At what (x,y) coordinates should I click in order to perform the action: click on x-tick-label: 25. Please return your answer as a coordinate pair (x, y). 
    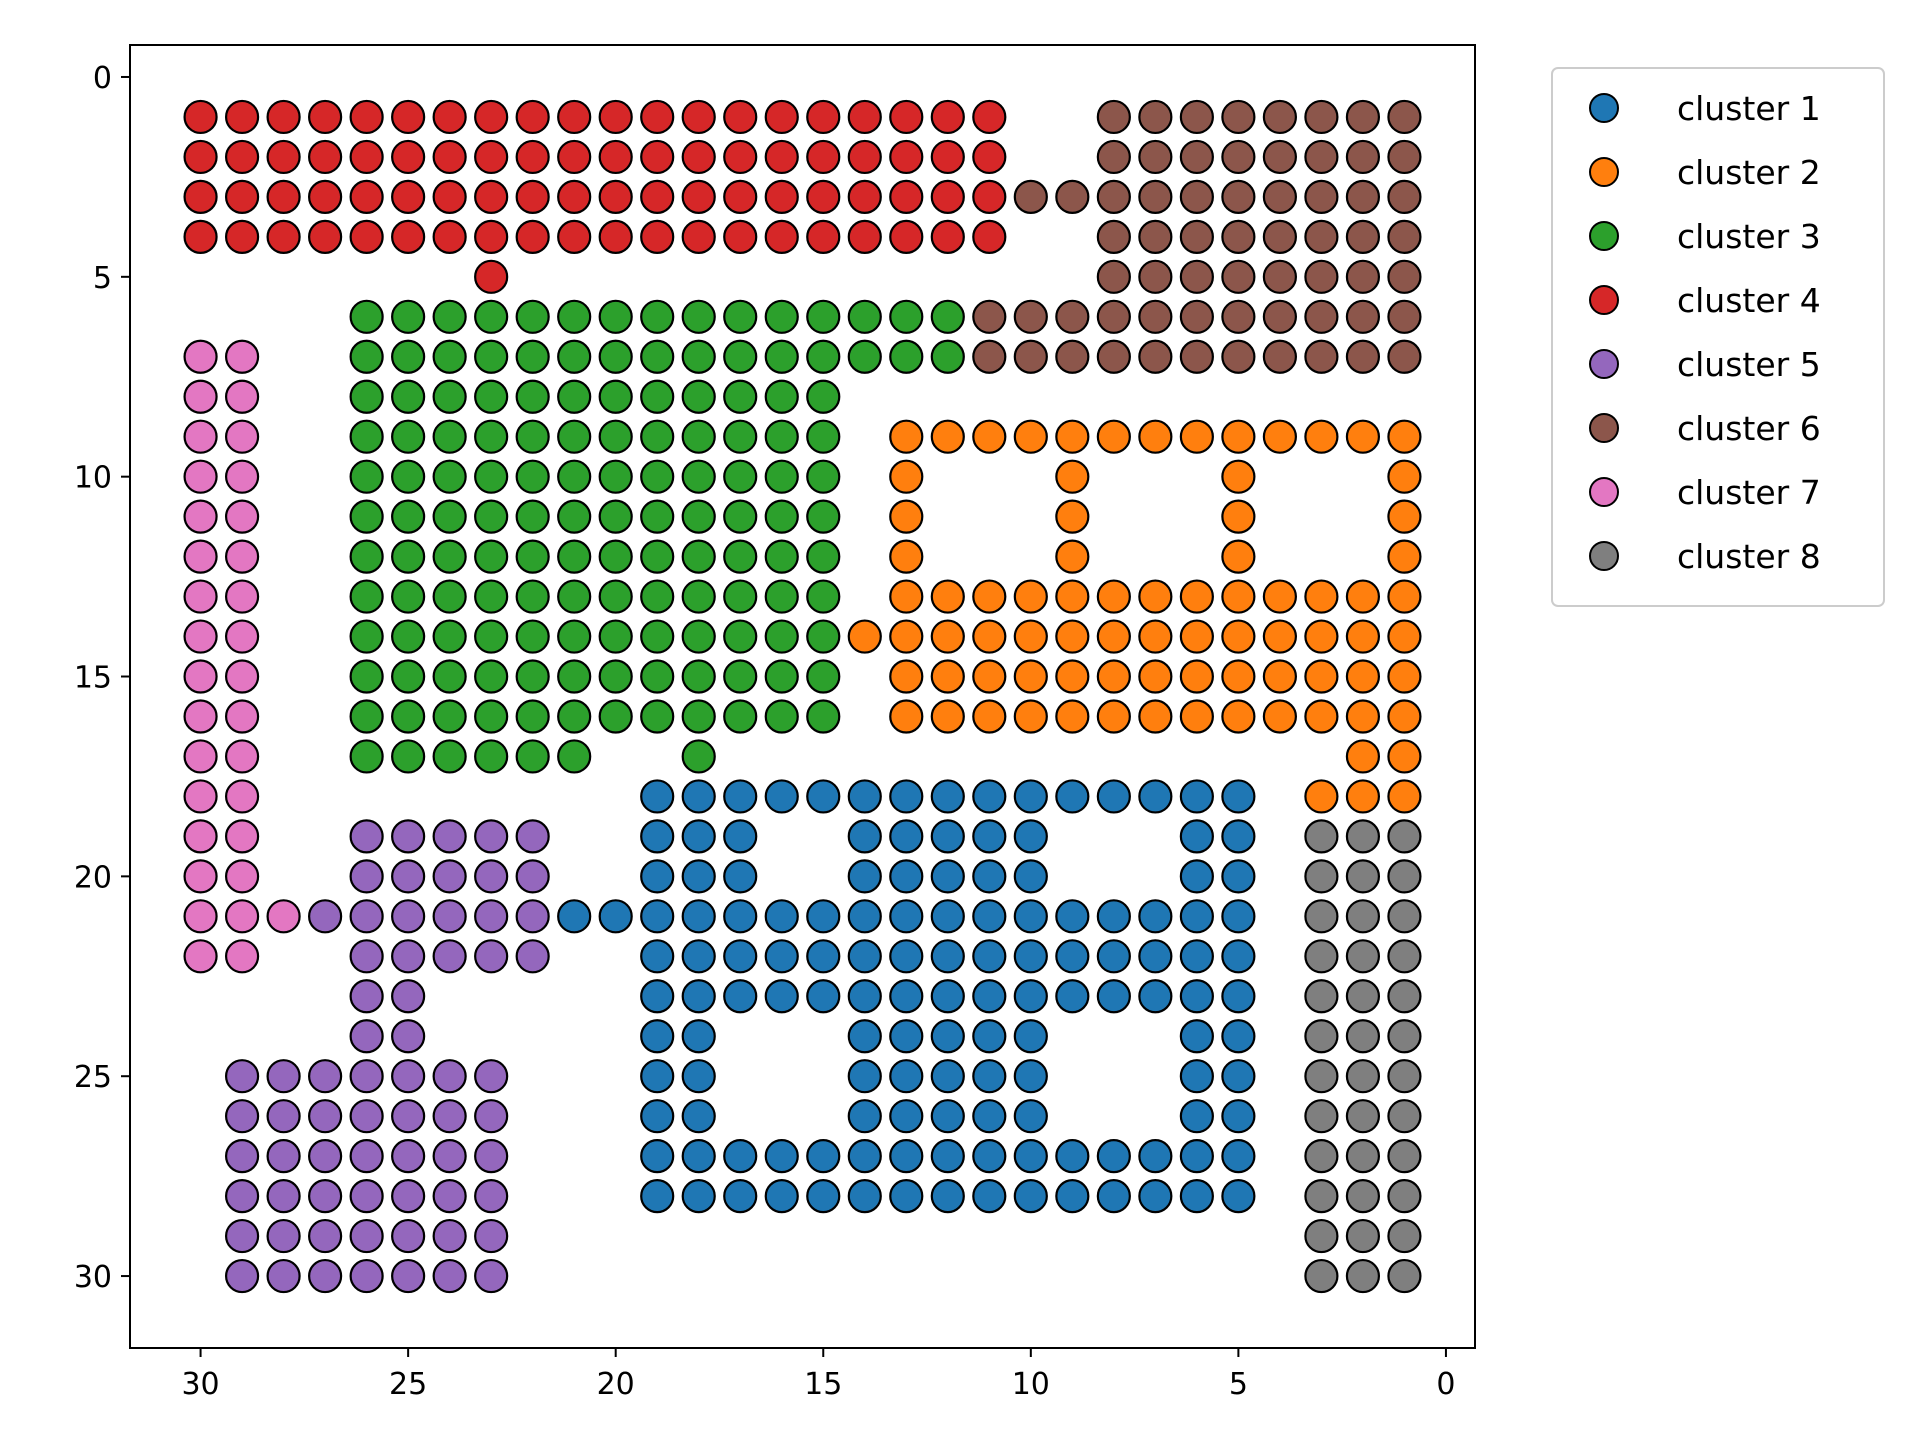
    Looking at the image, I should click on (408, 1384).